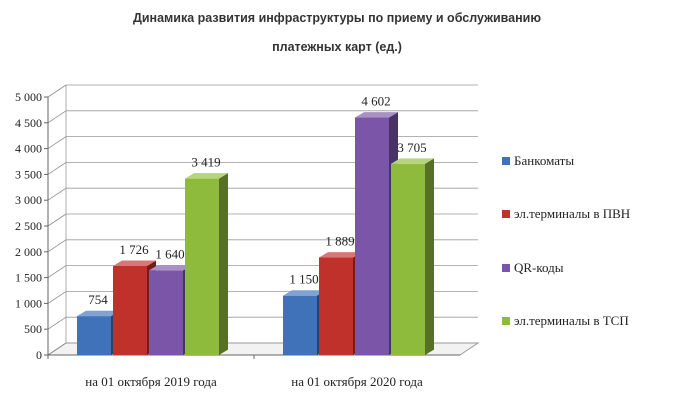 This screenshot has width=673, height=401. What do you see at coordinates (375, 101) in the screenshot?
I see `data-label: 4 602` at bounding box center [375, 101].